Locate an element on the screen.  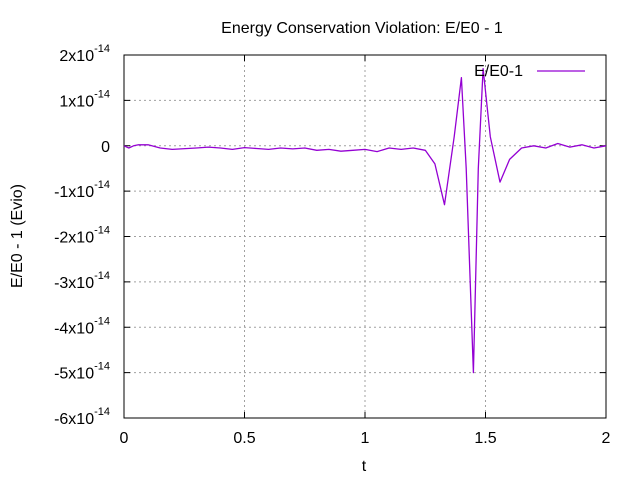
x-axis-label: t is located at coordinates (364, 466).